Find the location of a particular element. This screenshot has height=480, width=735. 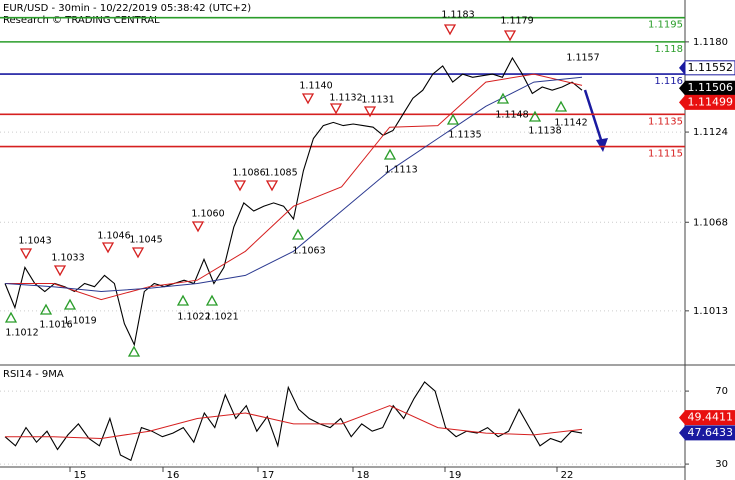

annotation-label: 1.1142 is located at coordinates (570, 123).